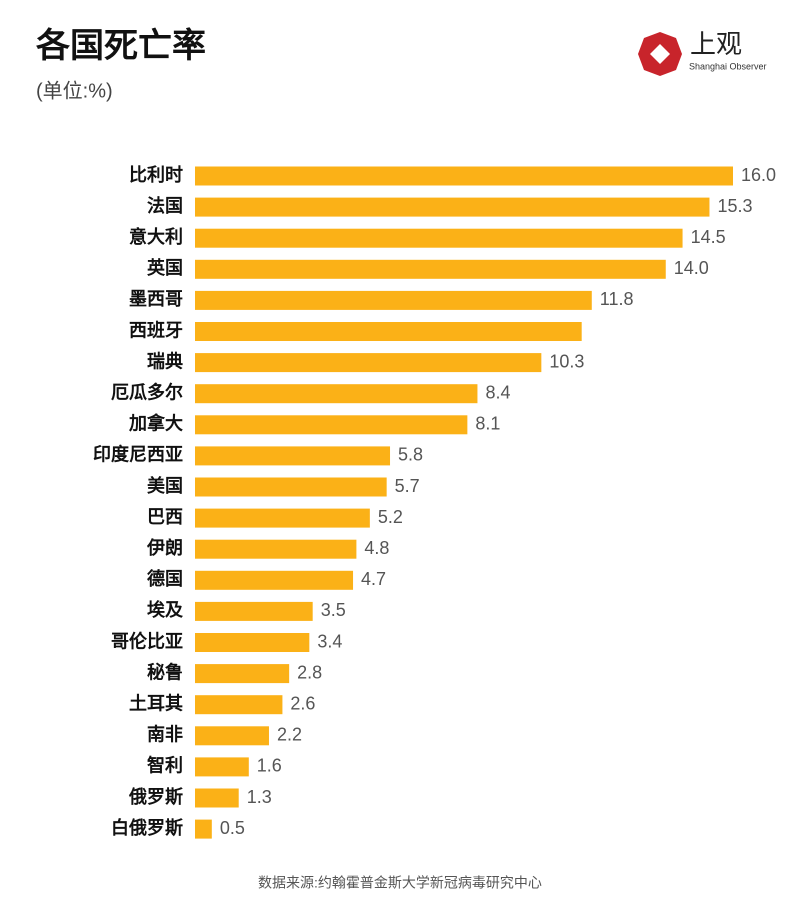 This screenshot has width=800, height=910. I want to click on value-label: 3.4, so click(329, 641).